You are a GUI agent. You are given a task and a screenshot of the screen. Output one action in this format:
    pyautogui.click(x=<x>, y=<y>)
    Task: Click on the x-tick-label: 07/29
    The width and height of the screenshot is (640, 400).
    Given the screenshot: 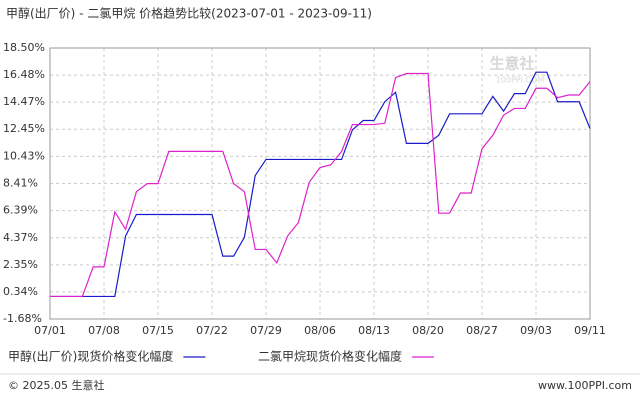 What is the action you would take?
    pyautogui.click(x=266, y=330)
    